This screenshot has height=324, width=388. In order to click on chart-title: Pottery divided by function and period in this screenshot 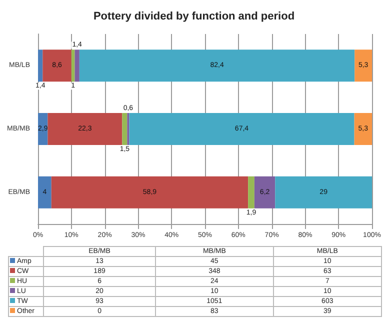, I will do `click(194, 16)`.